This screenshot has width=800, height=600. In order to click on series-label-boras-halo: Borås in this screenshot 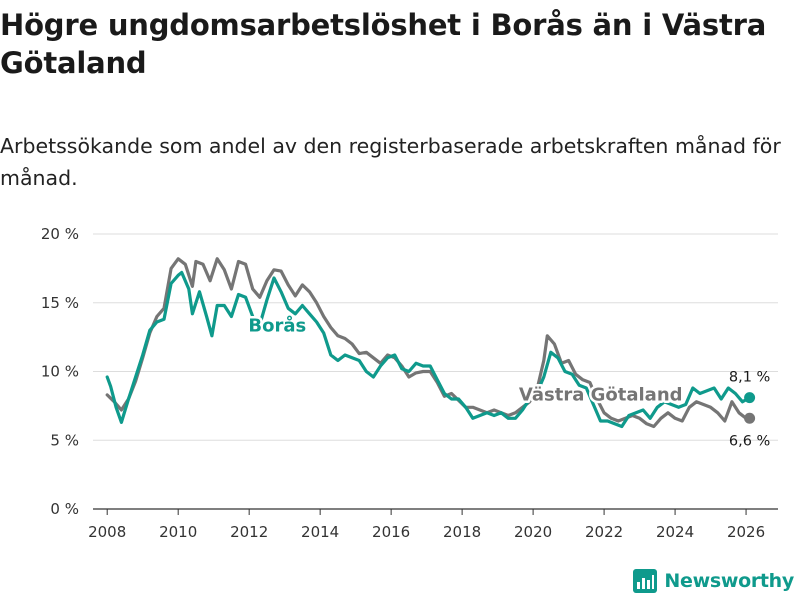, I will do `click(277, 325)`.